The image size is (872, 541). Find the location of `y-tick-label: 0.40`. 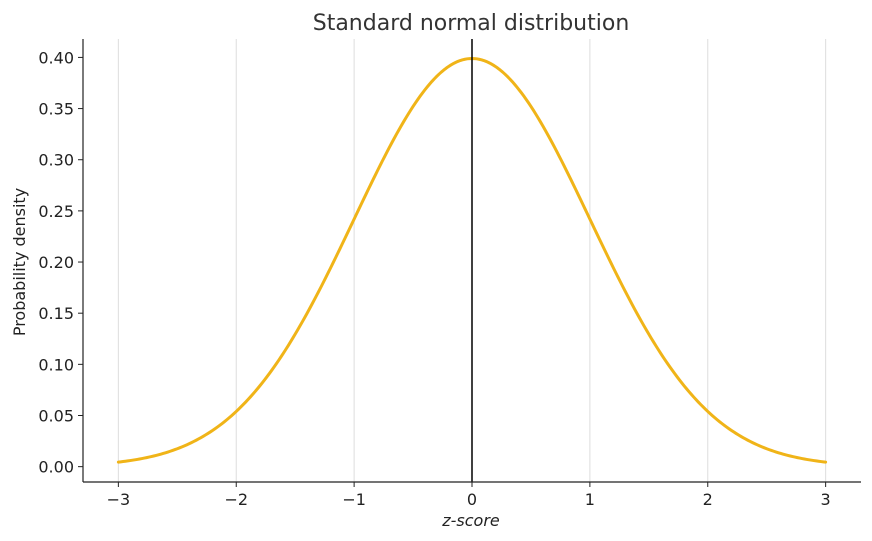

y-tick-label: 0.40 is located at coordinates (56, 57).